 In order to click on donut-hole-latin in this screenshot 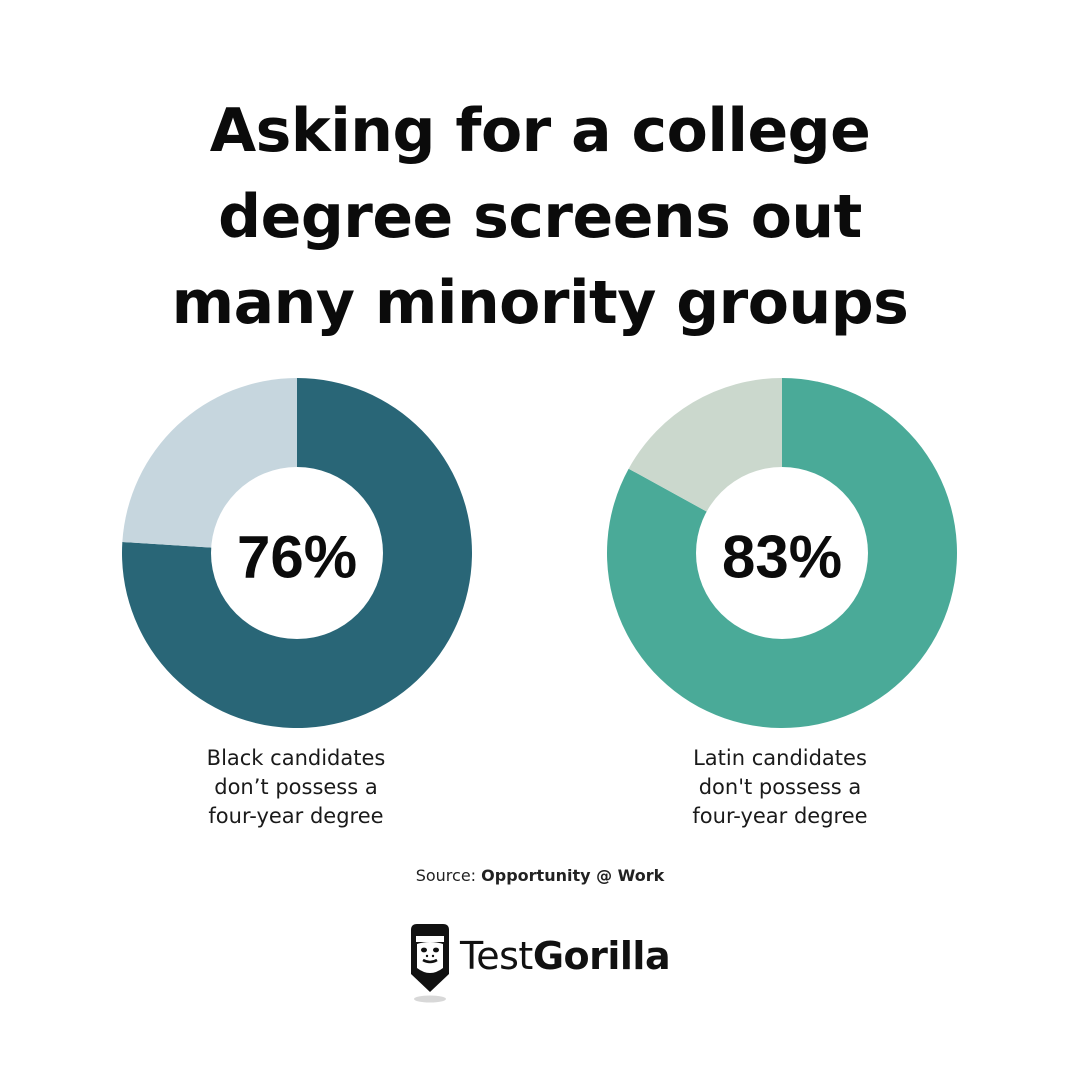, I will do `click(782, 553)`.